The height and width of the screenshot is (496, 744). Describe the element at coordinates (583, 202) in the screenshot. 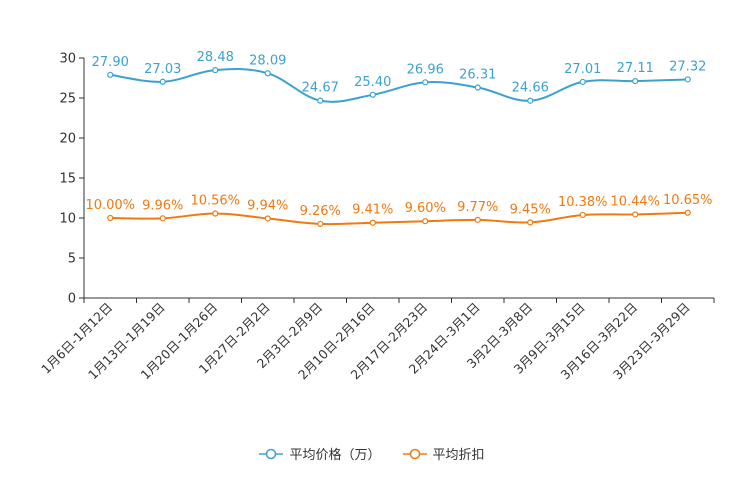

I see `discount-data-label: 10.38%` at that location.